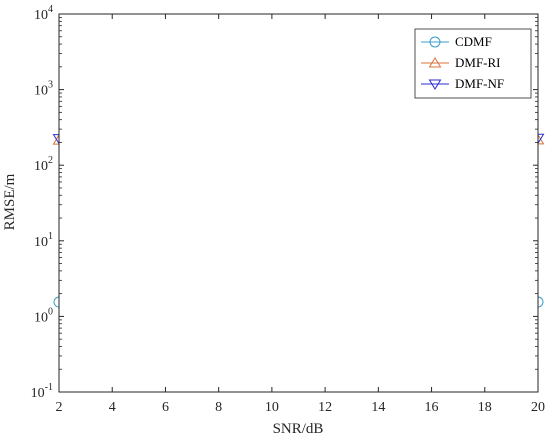 The height and width of the screenshot is (441, 550). I want to click on x-tick-label: 8, so click(218, 407).